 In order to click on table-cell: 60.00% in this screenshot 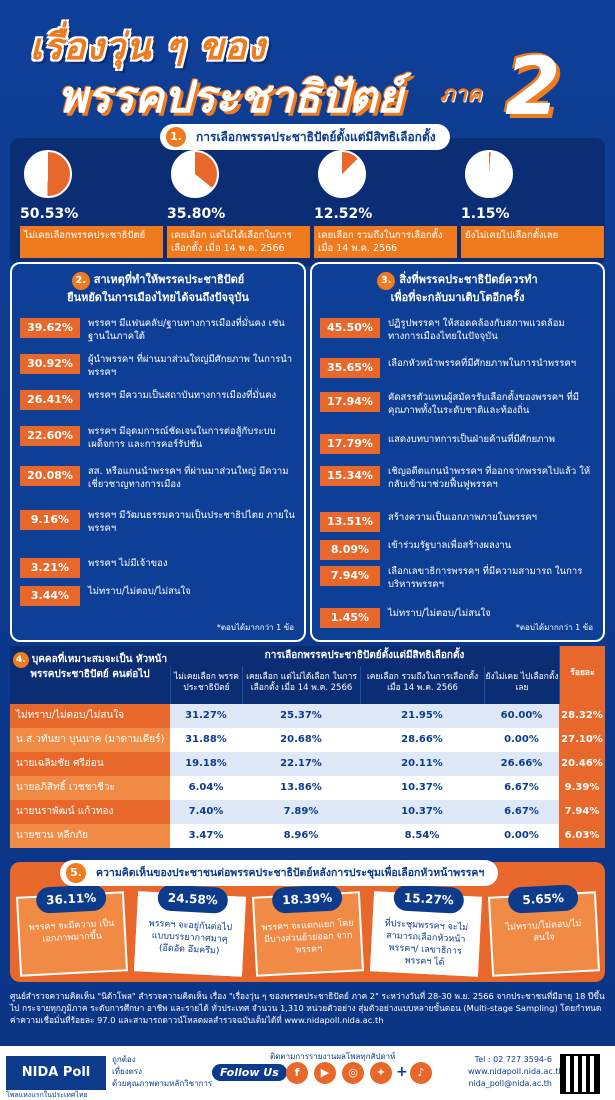, I will do `click(521, 715)`.